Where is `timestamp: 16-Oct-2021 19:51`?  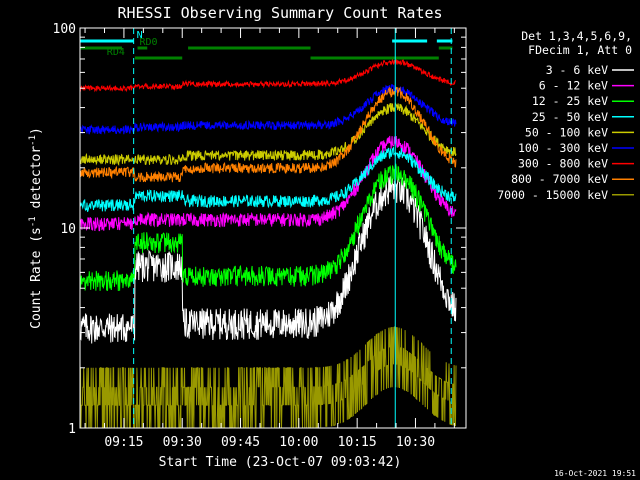
timestamp: 16-Oct-2021 19:51 is located at coordinates (595, 473).